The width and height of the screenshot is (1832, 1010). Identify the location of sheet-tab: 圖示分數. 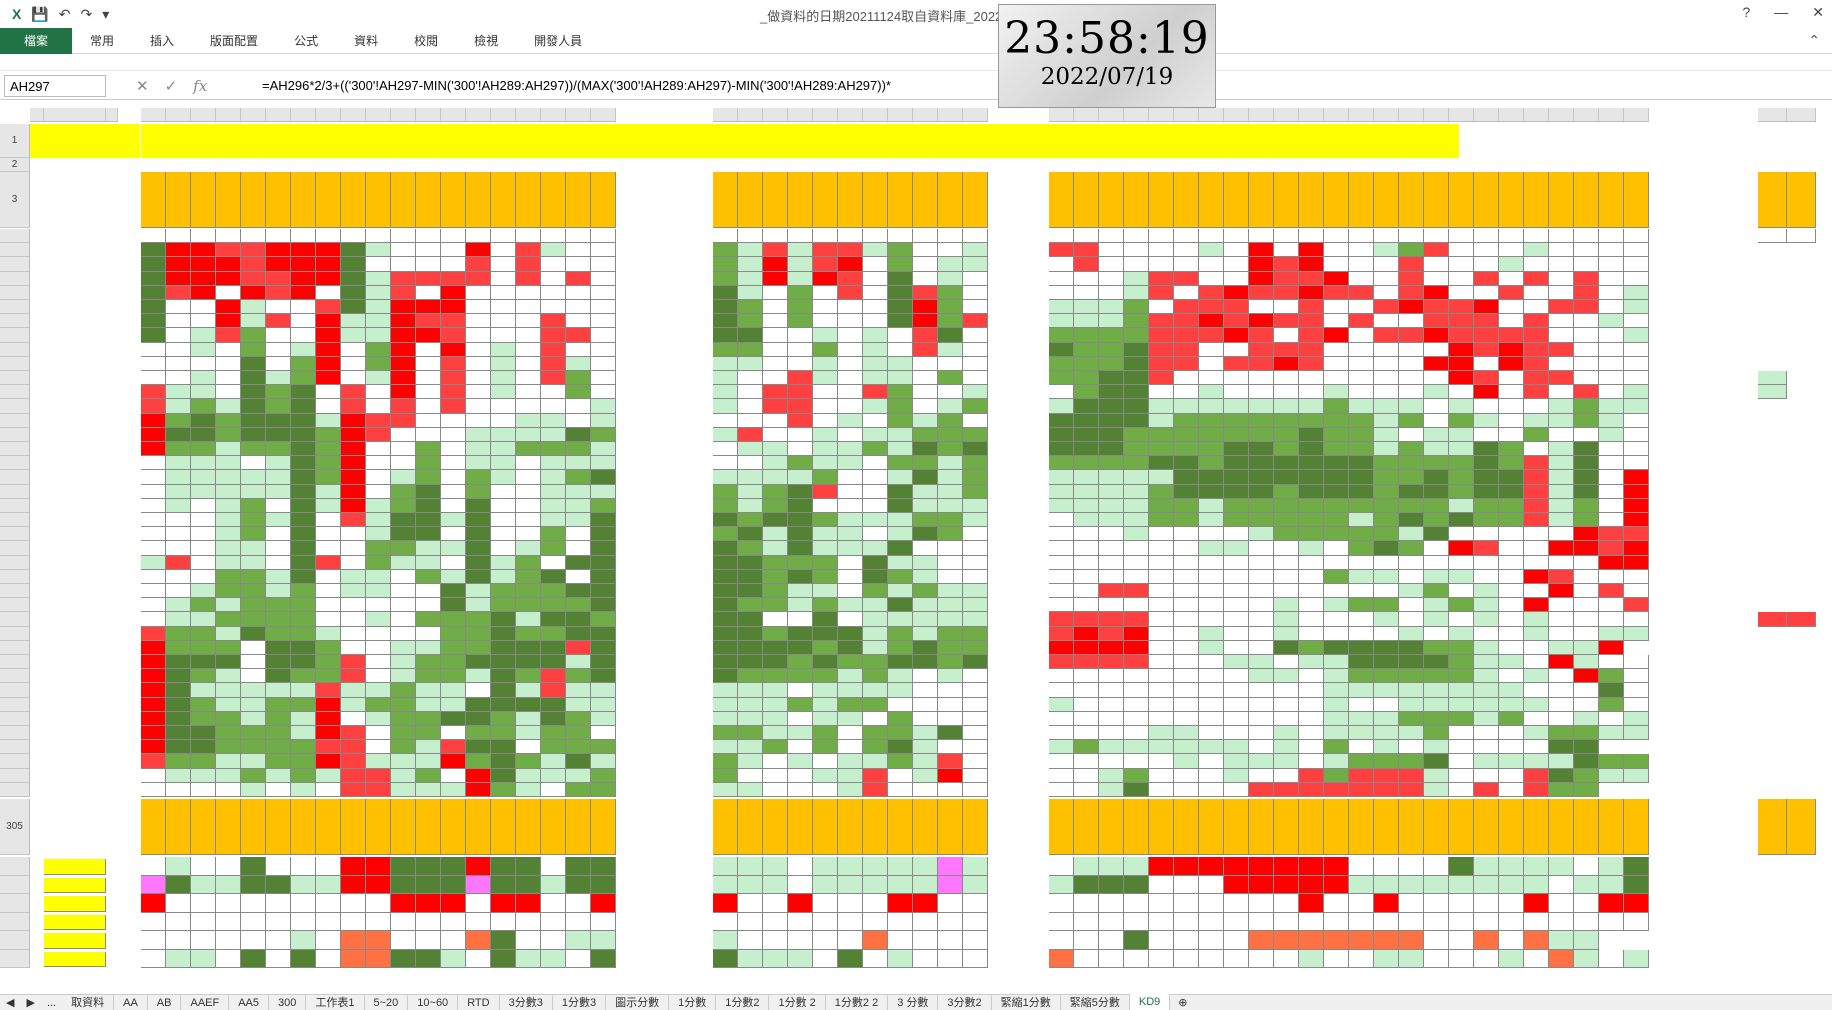
(638, 1002).